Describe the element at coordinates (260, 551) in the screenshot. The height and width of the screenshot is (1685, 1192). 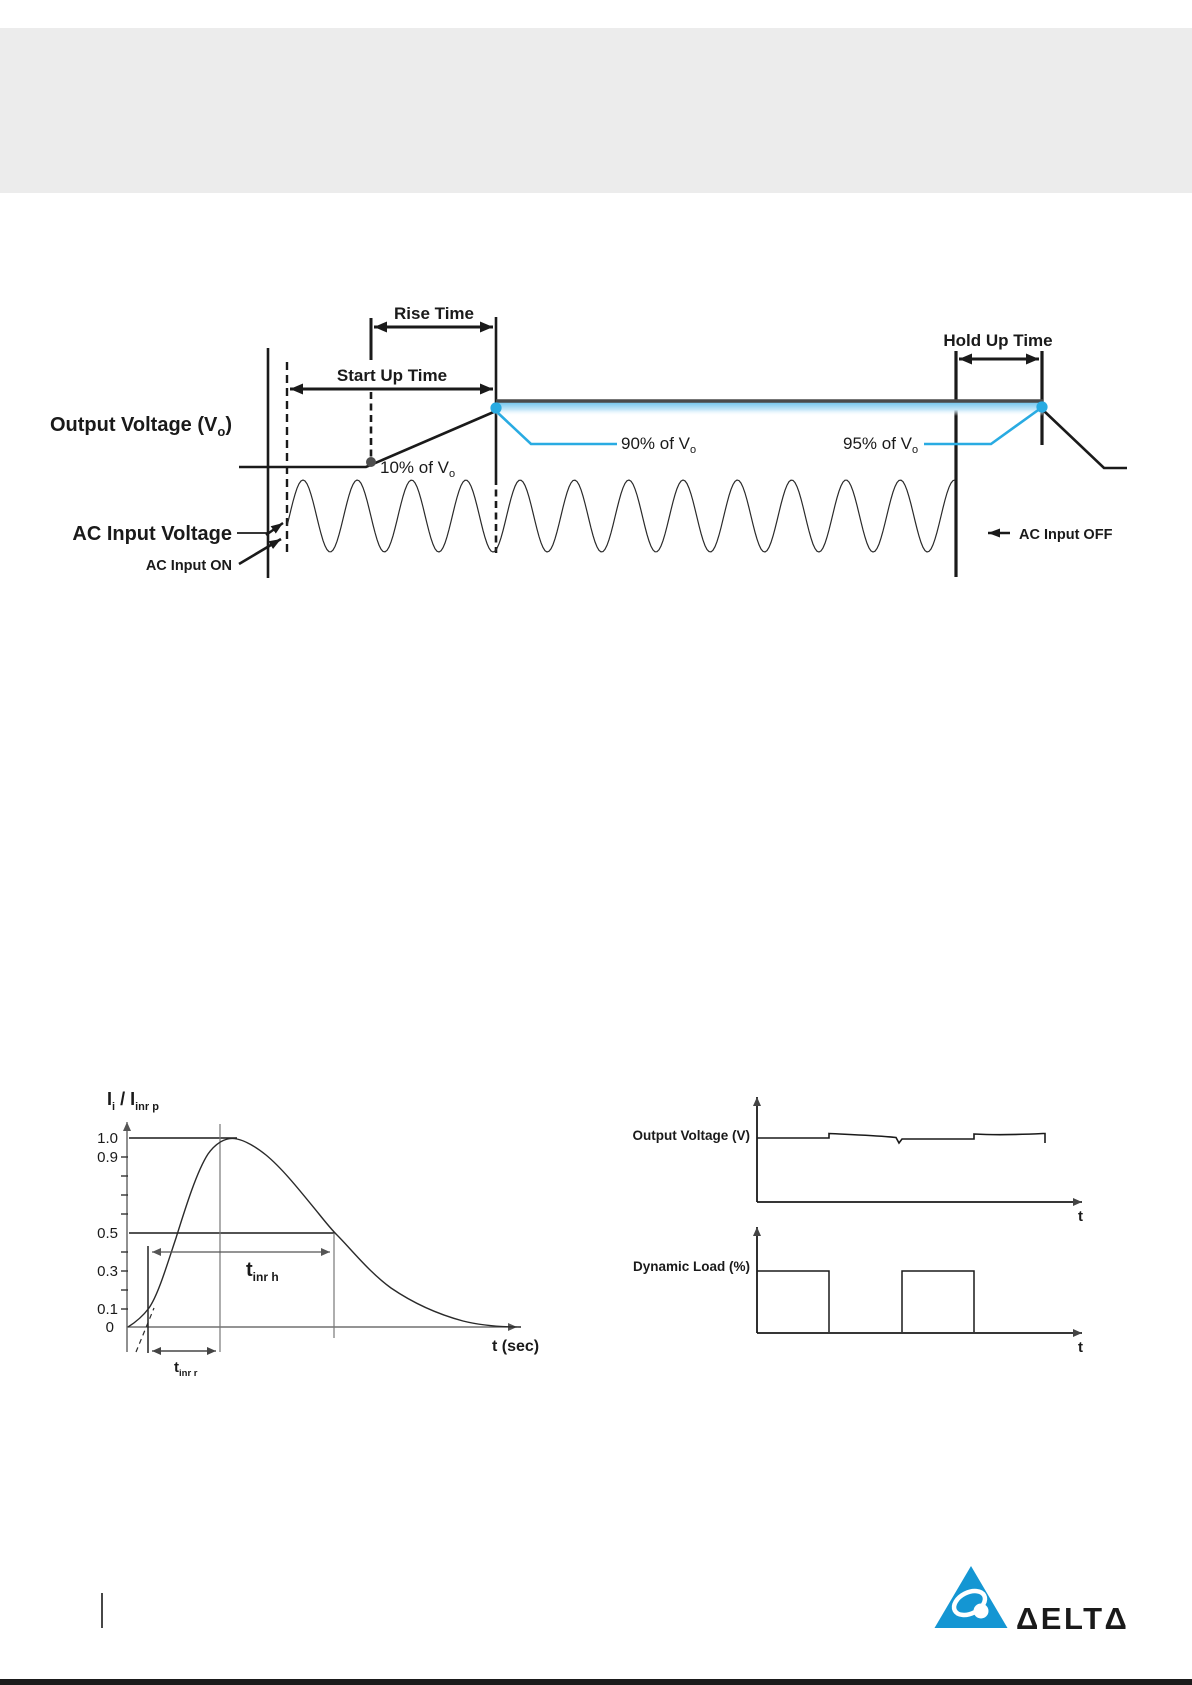
I see `ac-input-on-arrow` at that location.